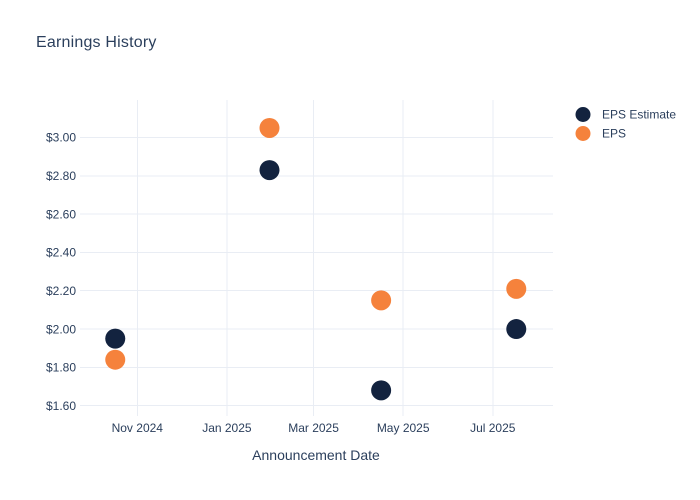 This screenshot has width=700, height=500. Describe the element at coordinates (614, 134) in the screenshot. I see `legend-label-eps: EPS` at that location.